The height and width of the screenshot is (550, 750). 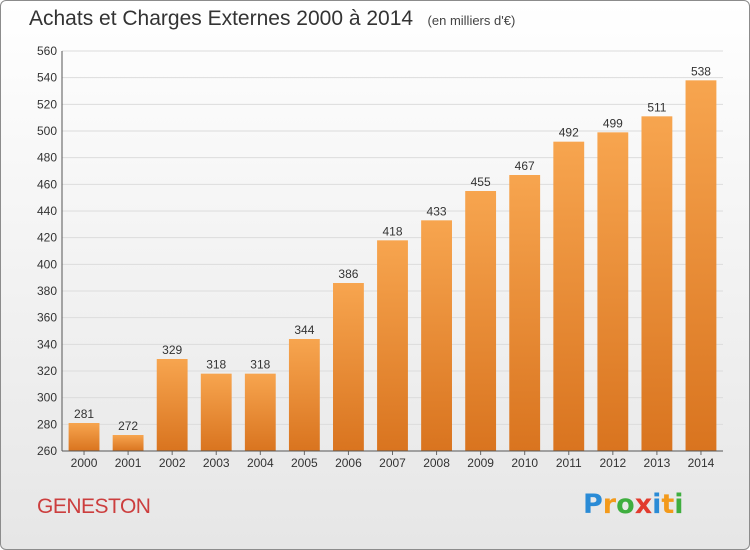 I want to click on bar-2006, so click(x=348, y=367).